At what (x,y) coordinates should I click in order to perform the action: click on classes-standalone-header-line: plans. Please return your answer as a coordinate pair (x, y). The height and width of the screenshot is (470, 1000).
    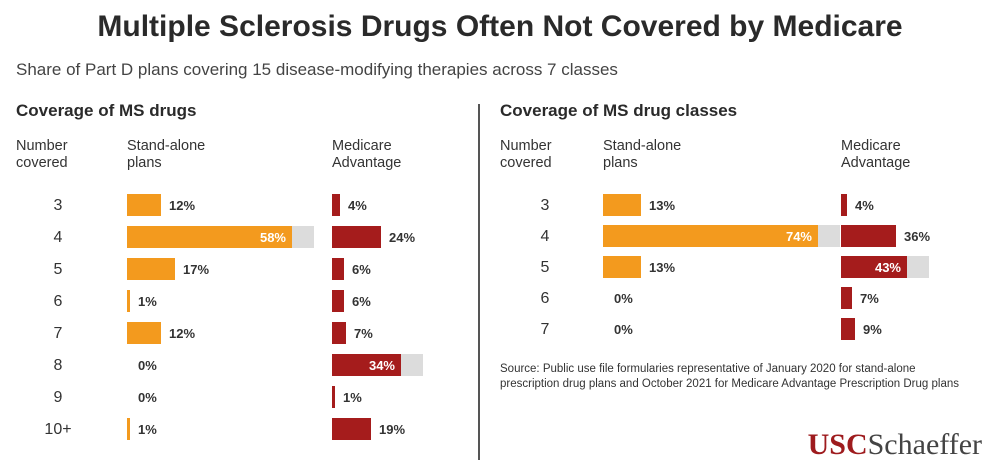
    Looking at the image, I should click on (620, 163).